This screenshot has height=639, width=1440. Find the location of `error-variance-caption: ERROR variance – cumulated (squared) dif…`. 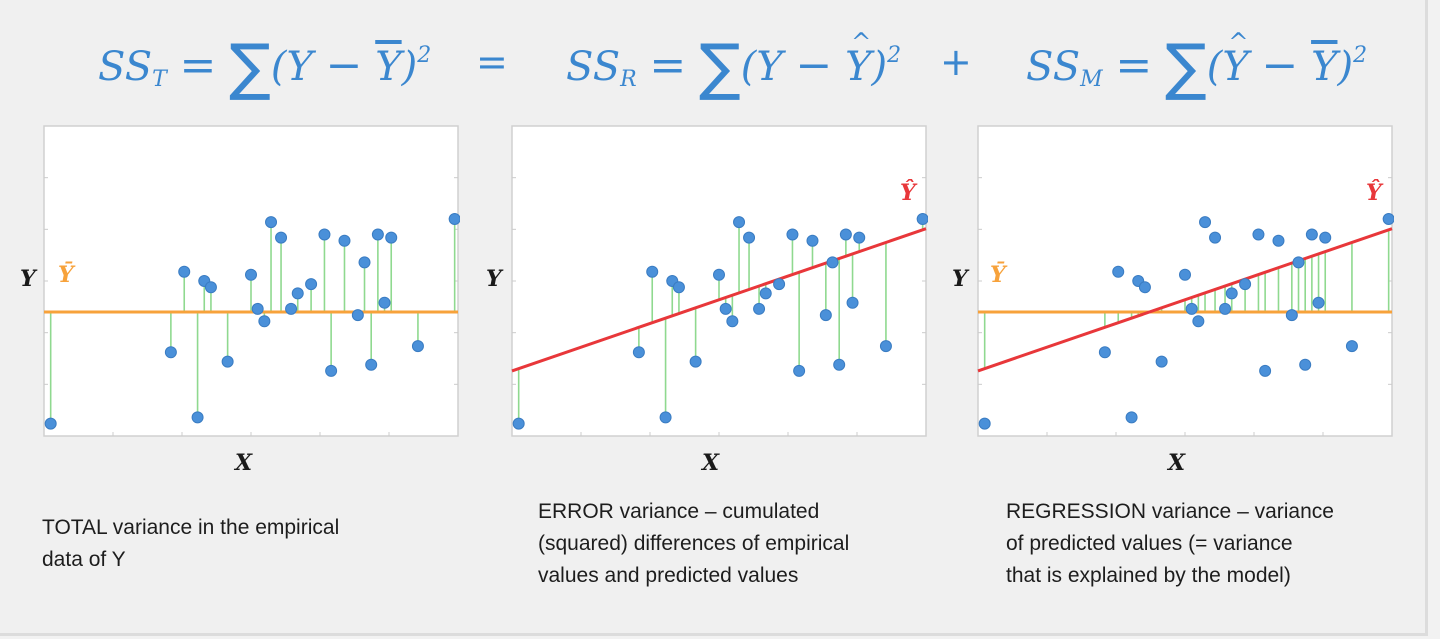

error-variance-caption: ERROR variance – cumulated (squared) dif… is located at coordinates (694, 543).